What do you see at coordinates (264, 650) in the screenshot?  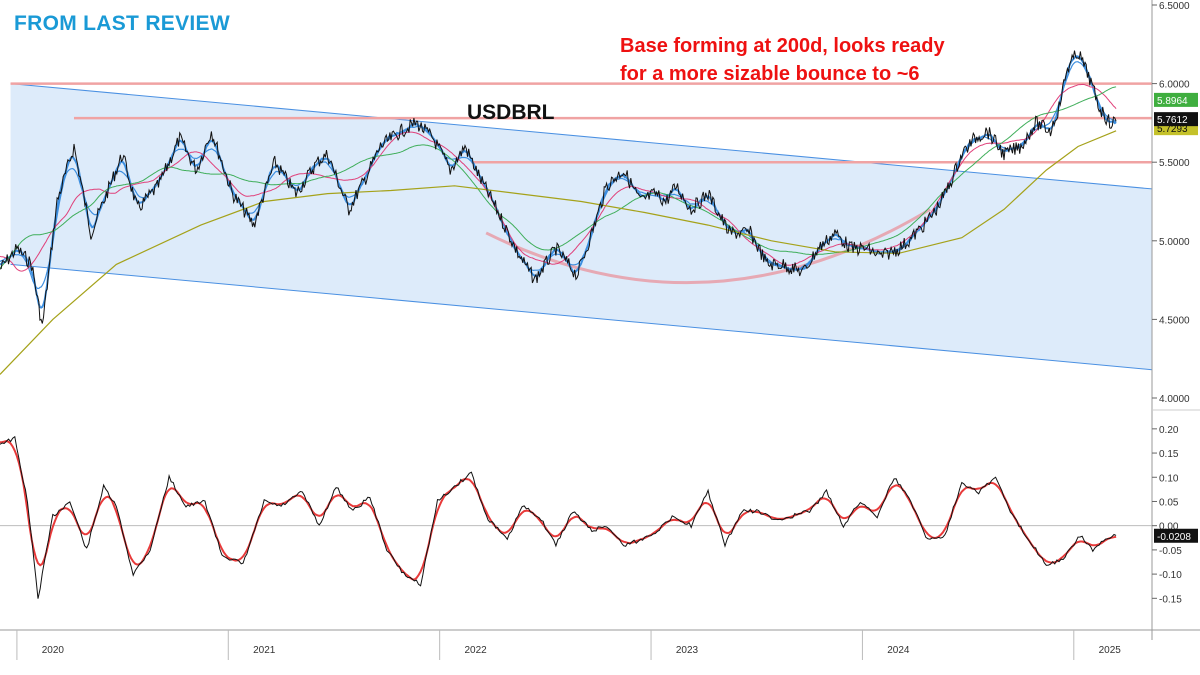 I see `x-tick-label: 2021` at bounding box center [264, 650].